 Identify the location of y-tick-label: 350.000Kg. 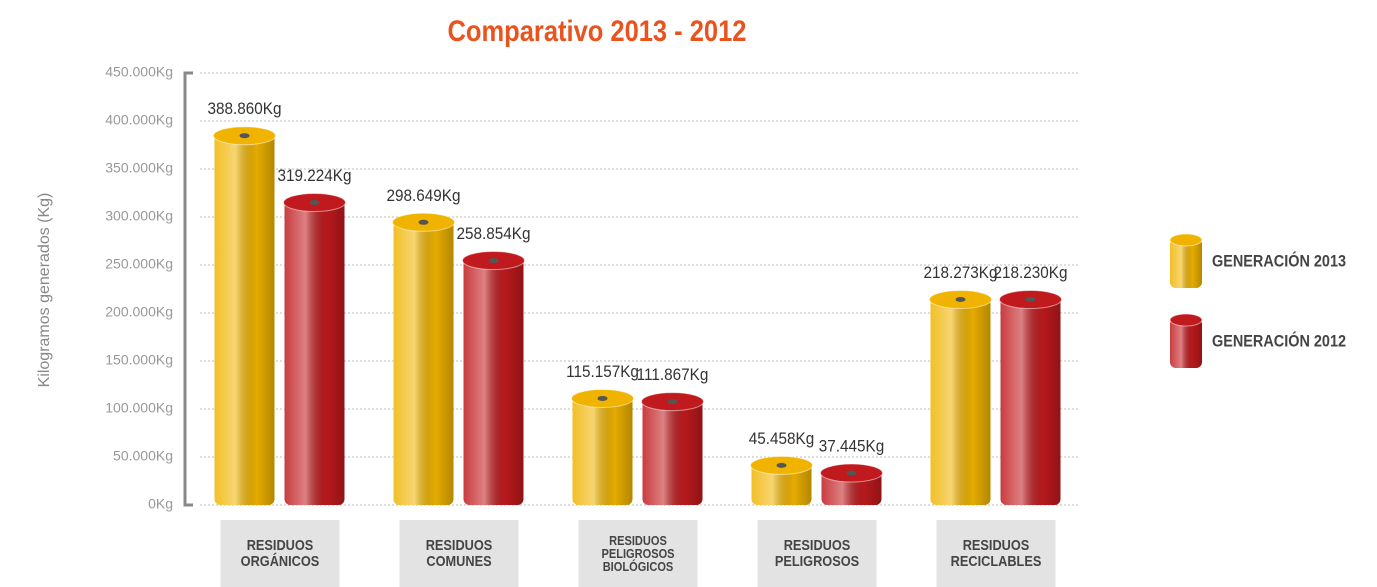
(139, 168).